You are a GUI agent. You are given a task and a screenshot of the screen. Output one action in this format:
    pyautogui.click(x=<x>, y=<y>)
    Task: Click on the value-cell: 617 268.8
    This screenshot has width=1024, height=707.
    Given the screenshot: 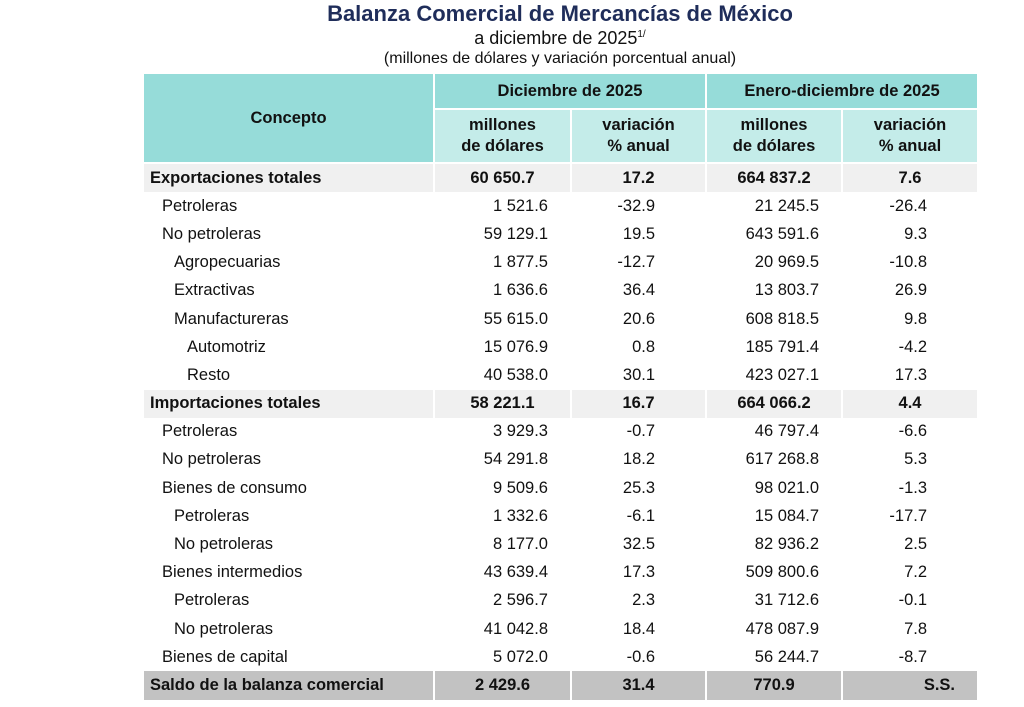 What is the action you would take?
    pyautogui.click(x=774, y=460)
    